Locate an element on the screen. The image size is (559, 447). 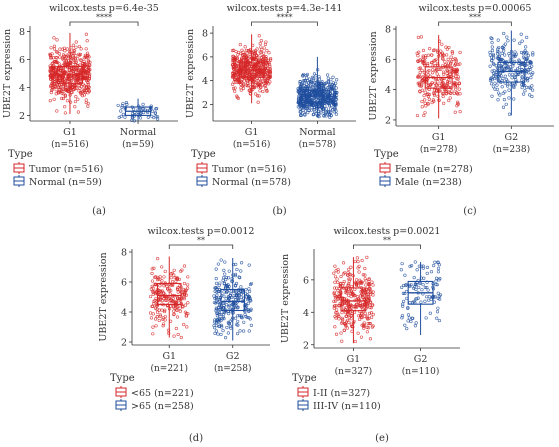
panel-label: (e) is located at coordinates (382, 438).